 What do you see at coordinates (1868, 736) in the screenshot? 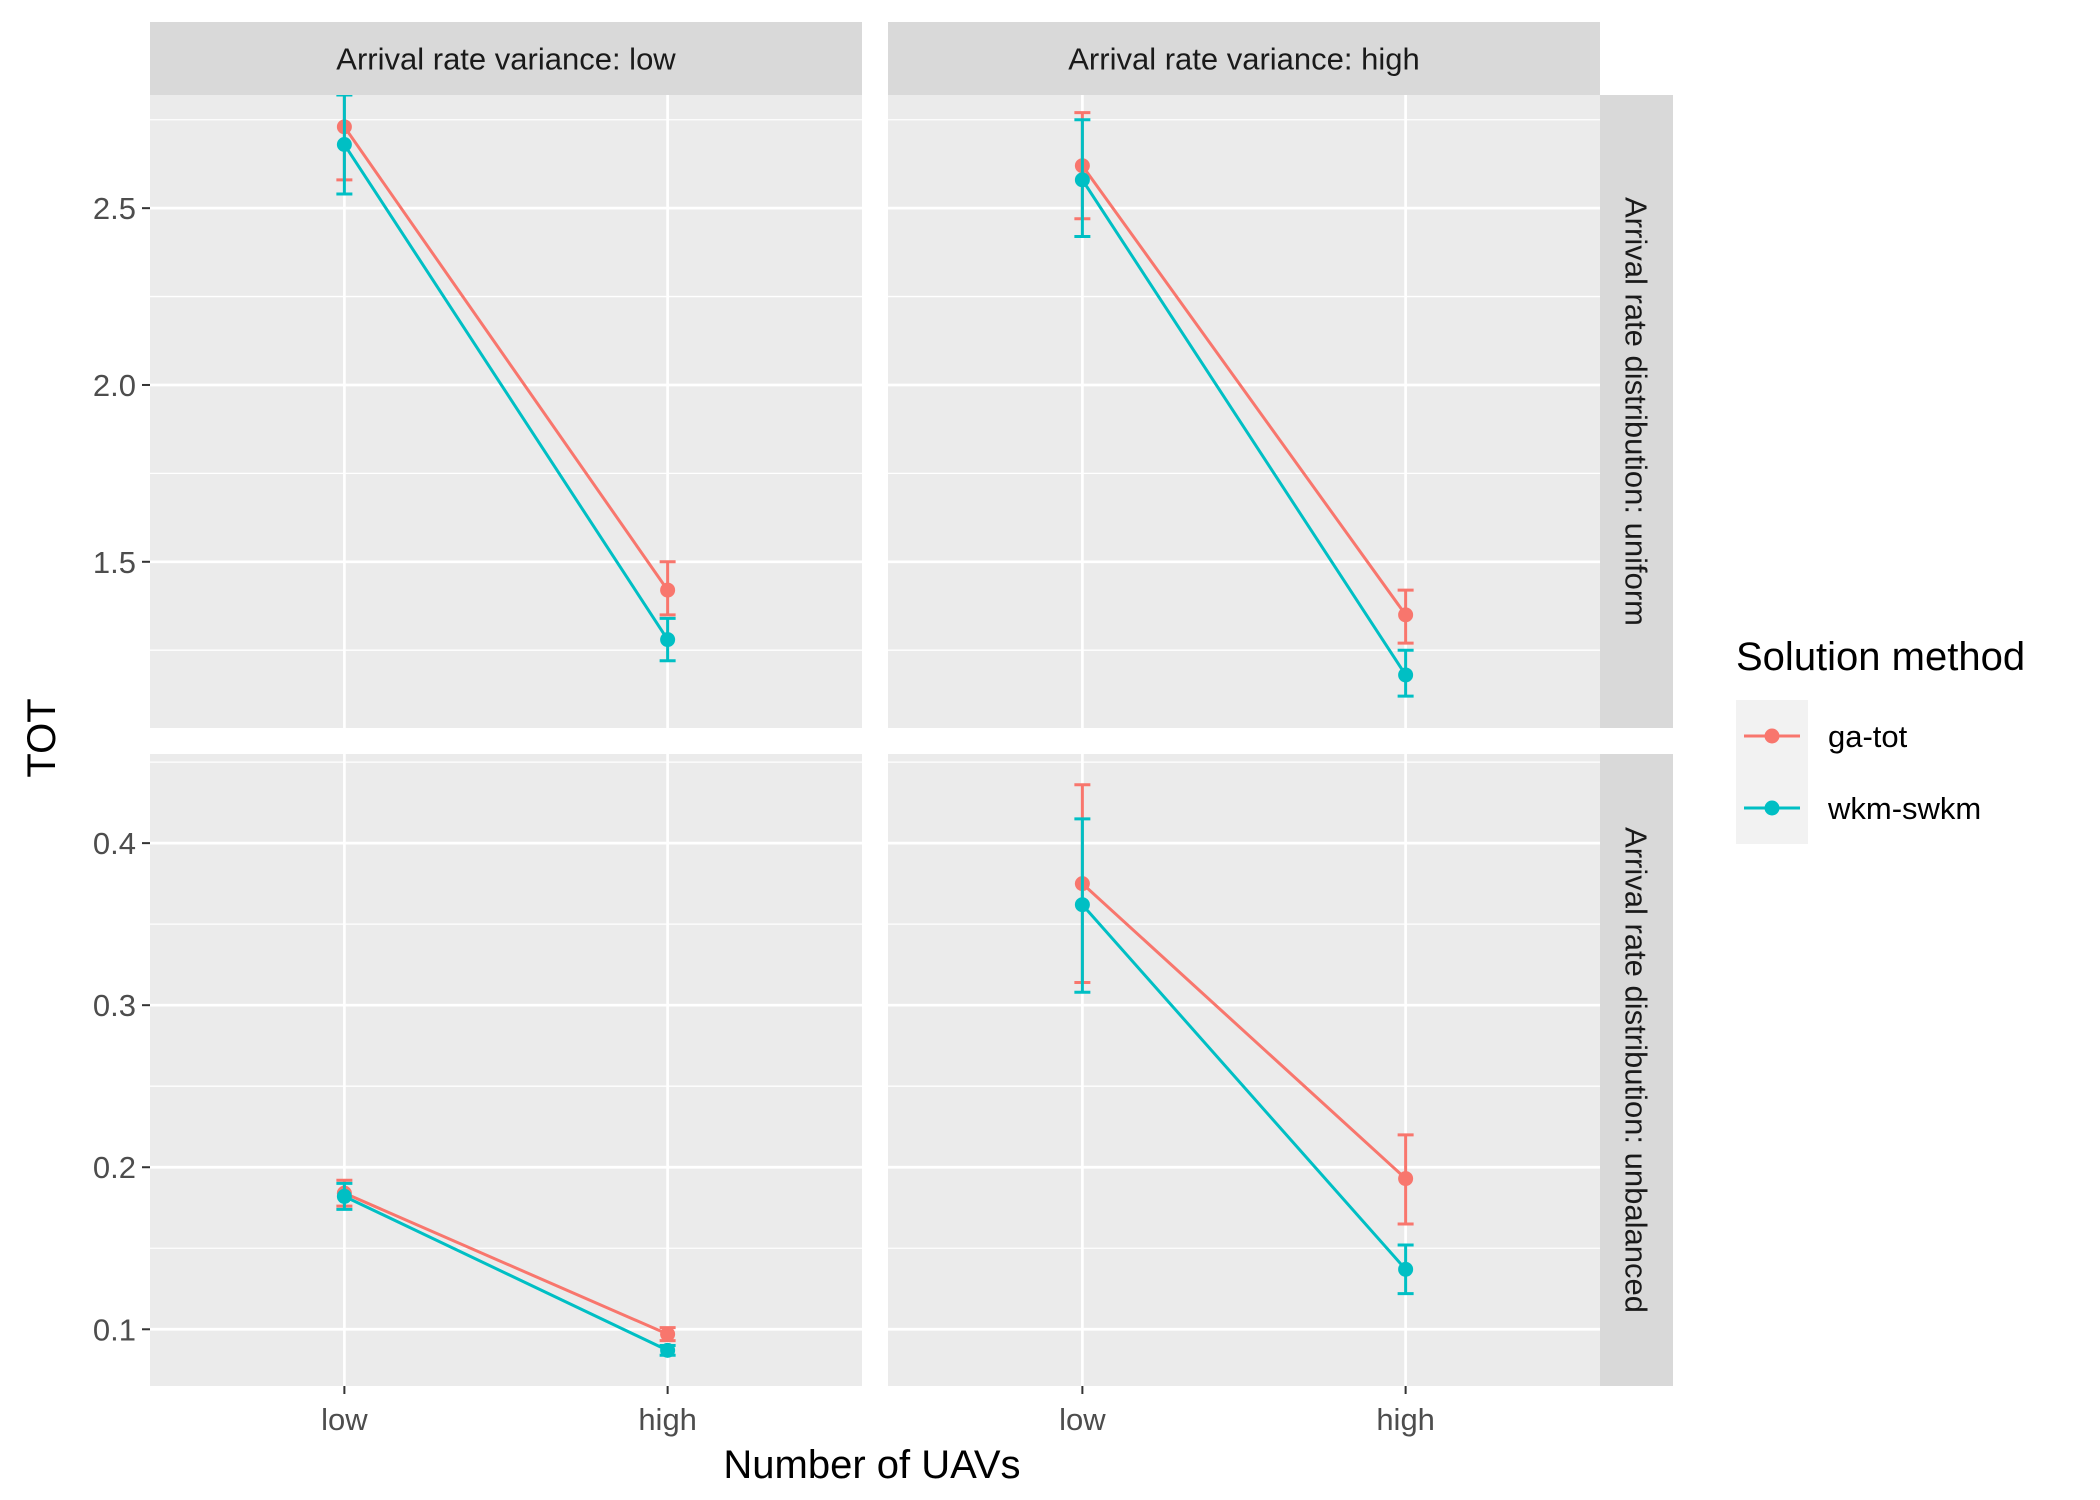
I see `legend-label: ga-tot` at bounding box center [1868, 736].